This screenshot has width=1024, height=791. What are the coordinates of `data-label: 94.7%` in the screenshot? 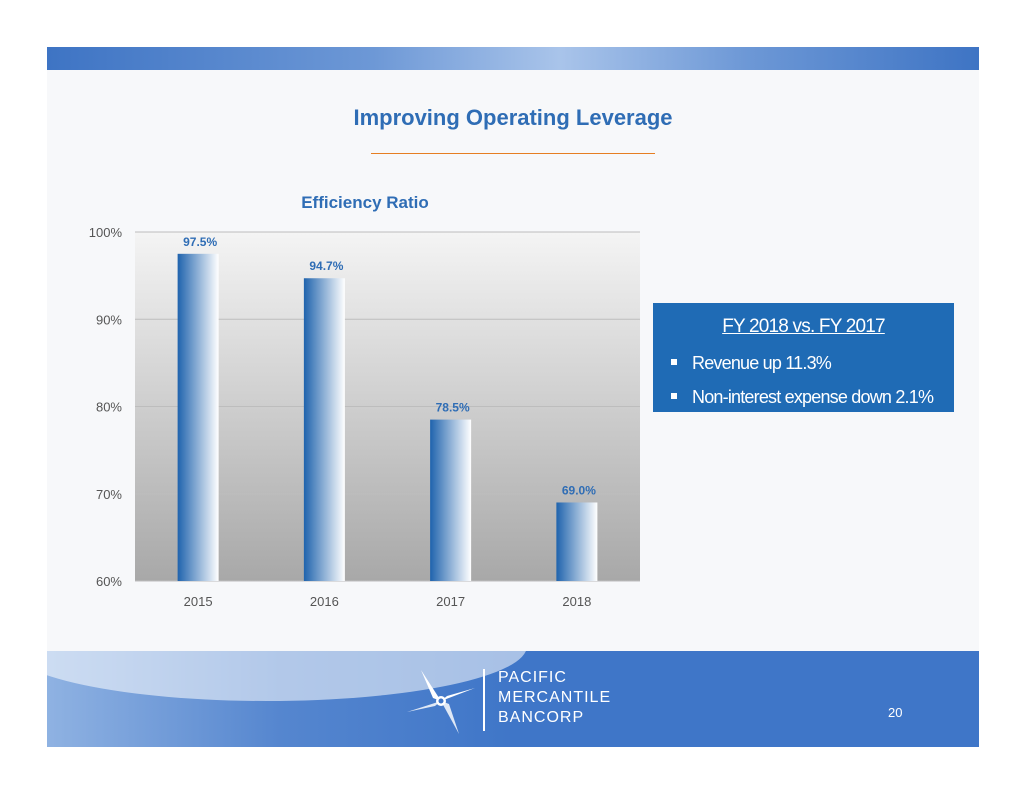 It's located at (326, 266).